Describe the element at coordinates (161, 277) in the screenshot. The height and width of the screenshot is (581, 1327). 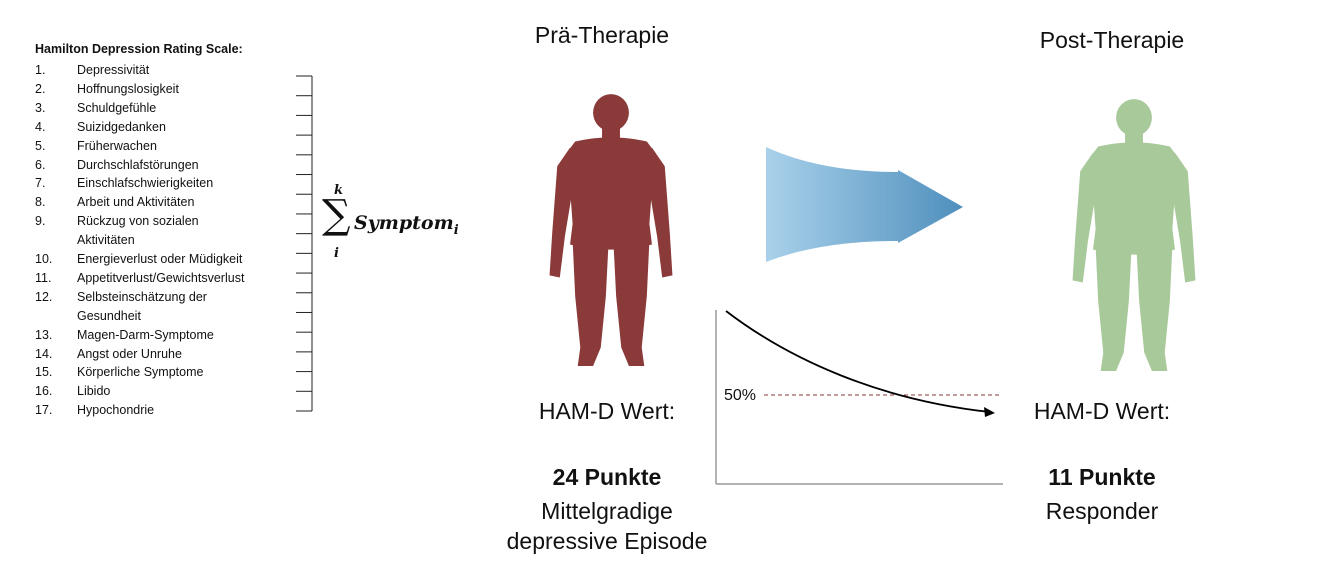
I see `scale-item-label: Appetitverlust/Gewichtsverlust` at that location.